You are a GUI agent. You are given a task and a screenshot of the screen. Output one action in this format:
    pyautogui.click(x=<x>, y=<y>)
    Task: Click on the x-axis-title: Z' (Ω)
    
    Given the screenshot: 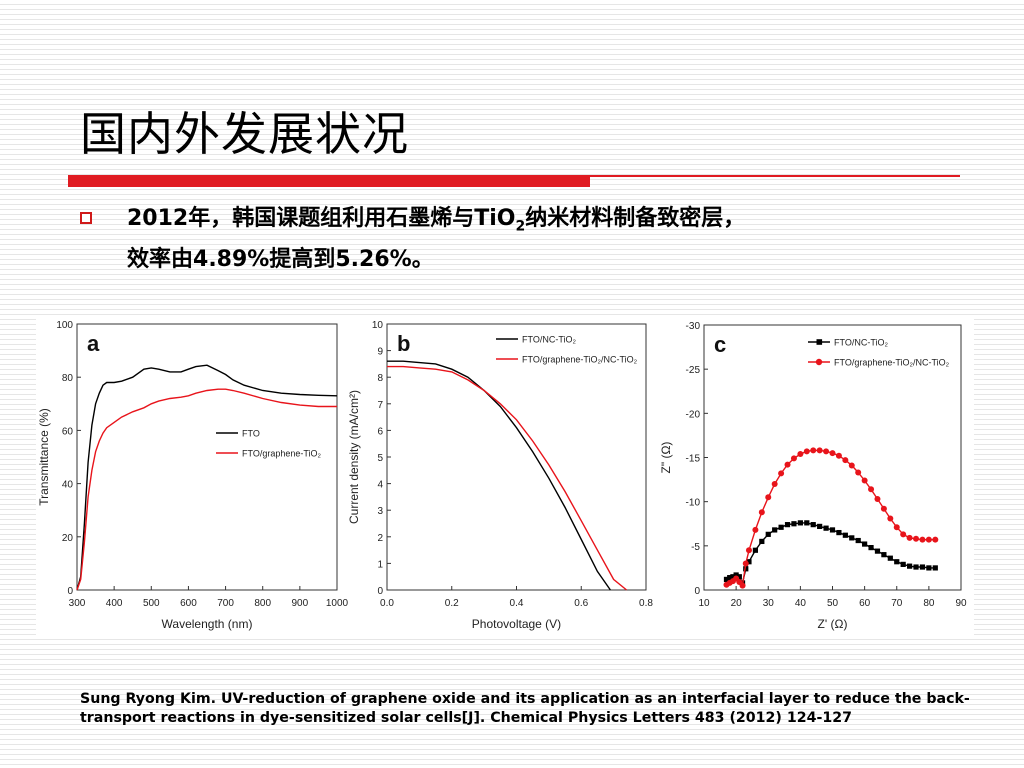 What is the action you would take?
    pyautogui.click(x=833, y=624)
    